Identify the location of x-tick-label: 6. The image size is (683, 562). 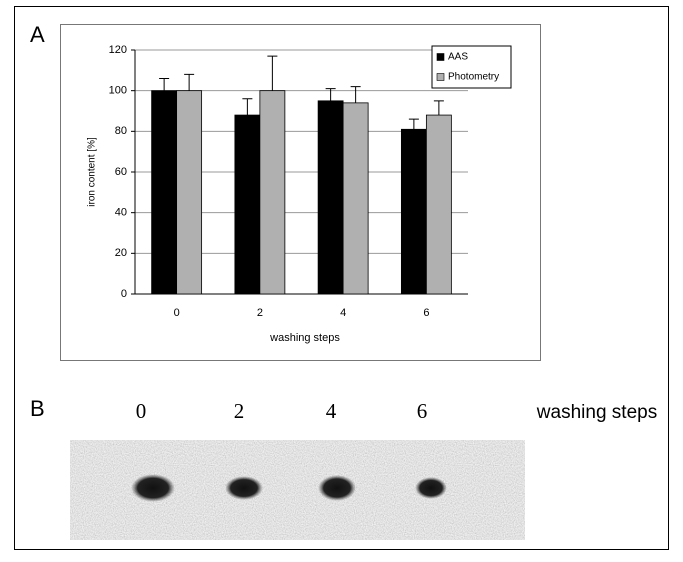
(426, 313).